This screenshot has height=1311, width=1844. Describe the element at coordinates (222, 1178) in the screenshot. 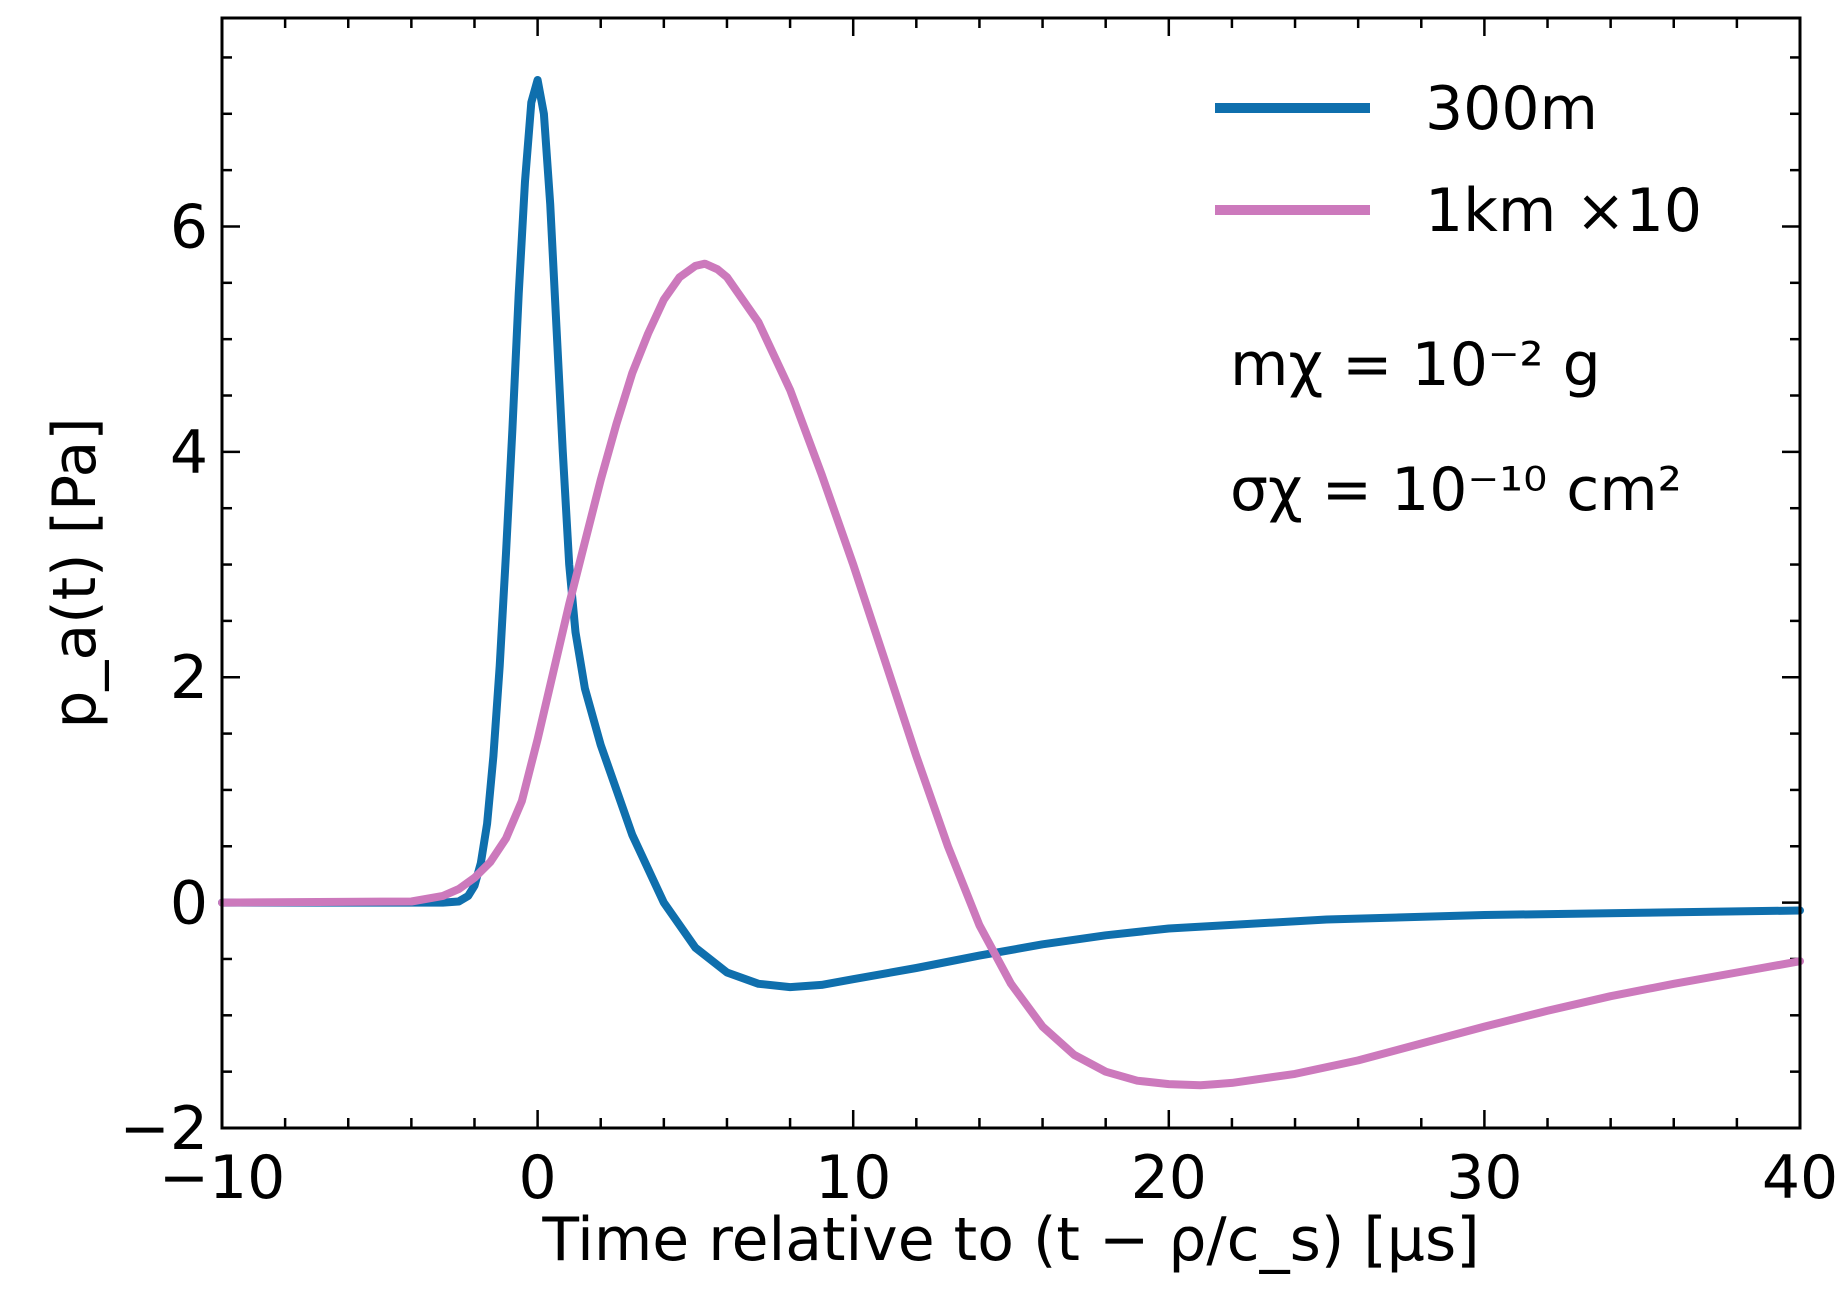

I see `x-tick-label: −10` at that location.